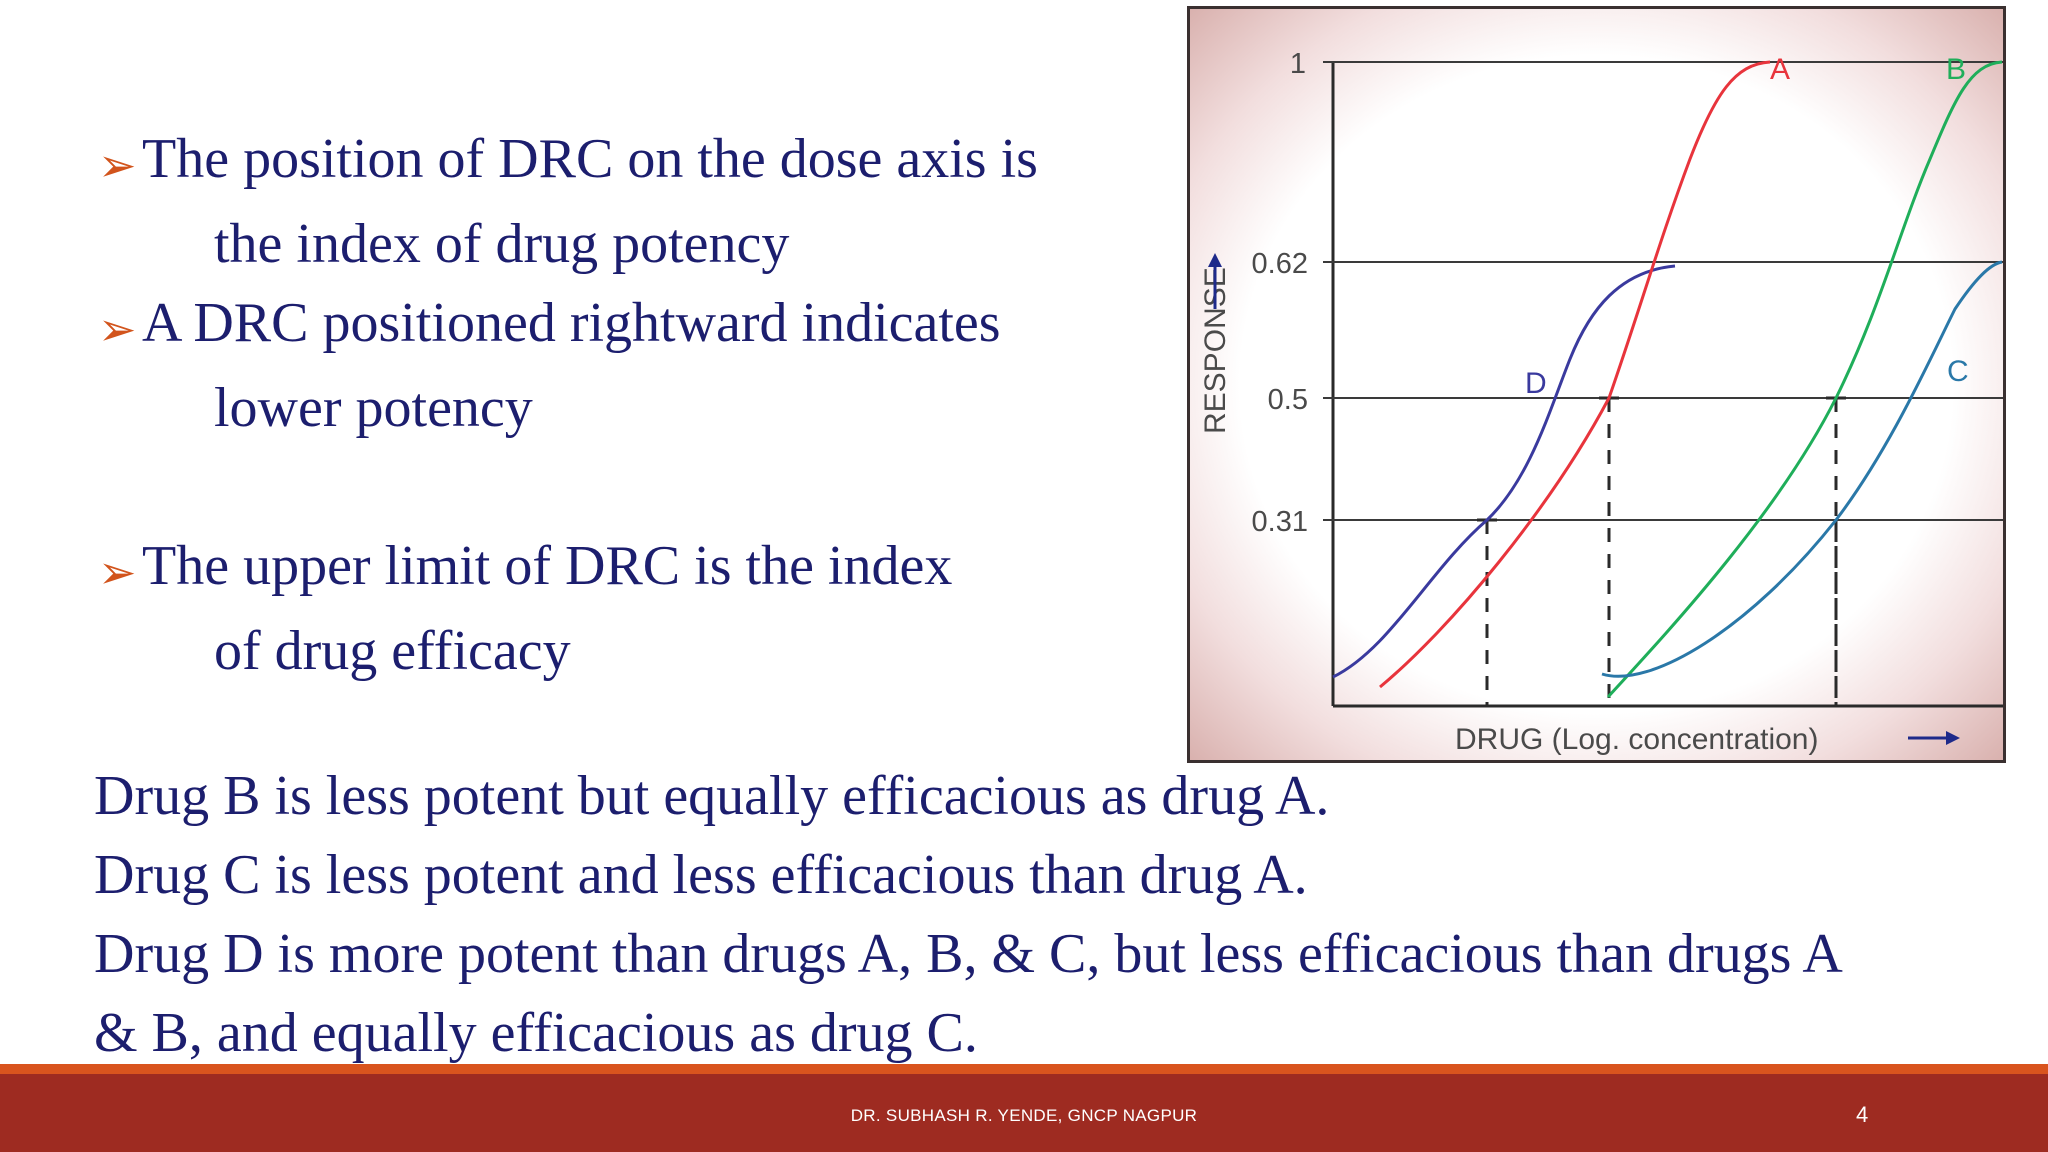  I want to click on footer-author: DR. SUBHASH R. YENDE, GNCP NAGPUR, so click(1024, 1115).